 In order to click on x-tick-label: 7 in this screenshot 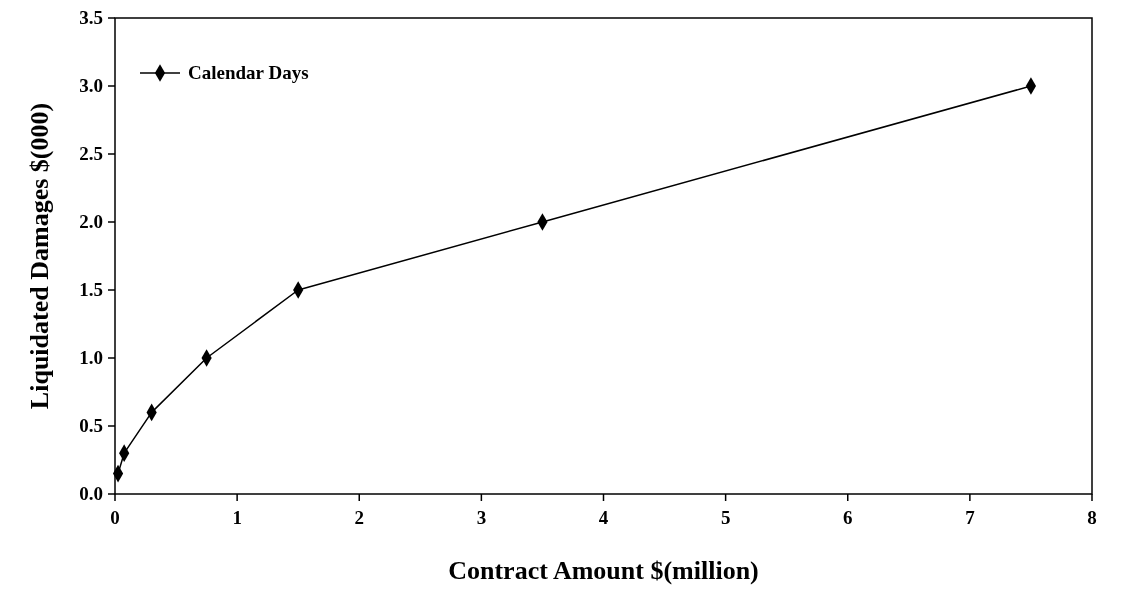, I will do `click(970, 517)`.